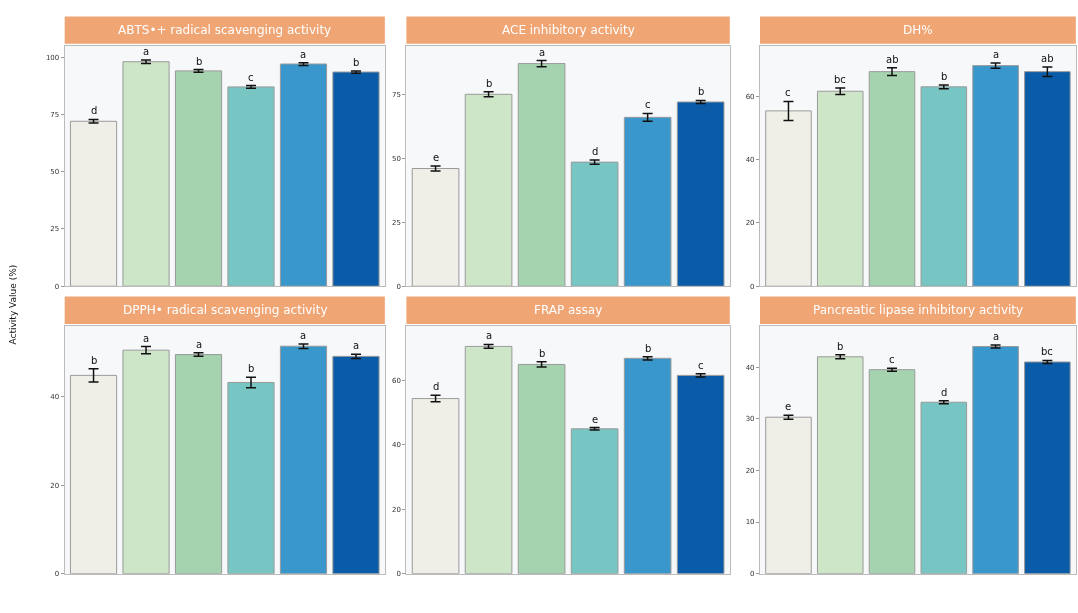  Describe the element at coordinates (918, 310) in the screenshot. I see `chart-title: Pancreatic lipase inhibitory activity` at that location.